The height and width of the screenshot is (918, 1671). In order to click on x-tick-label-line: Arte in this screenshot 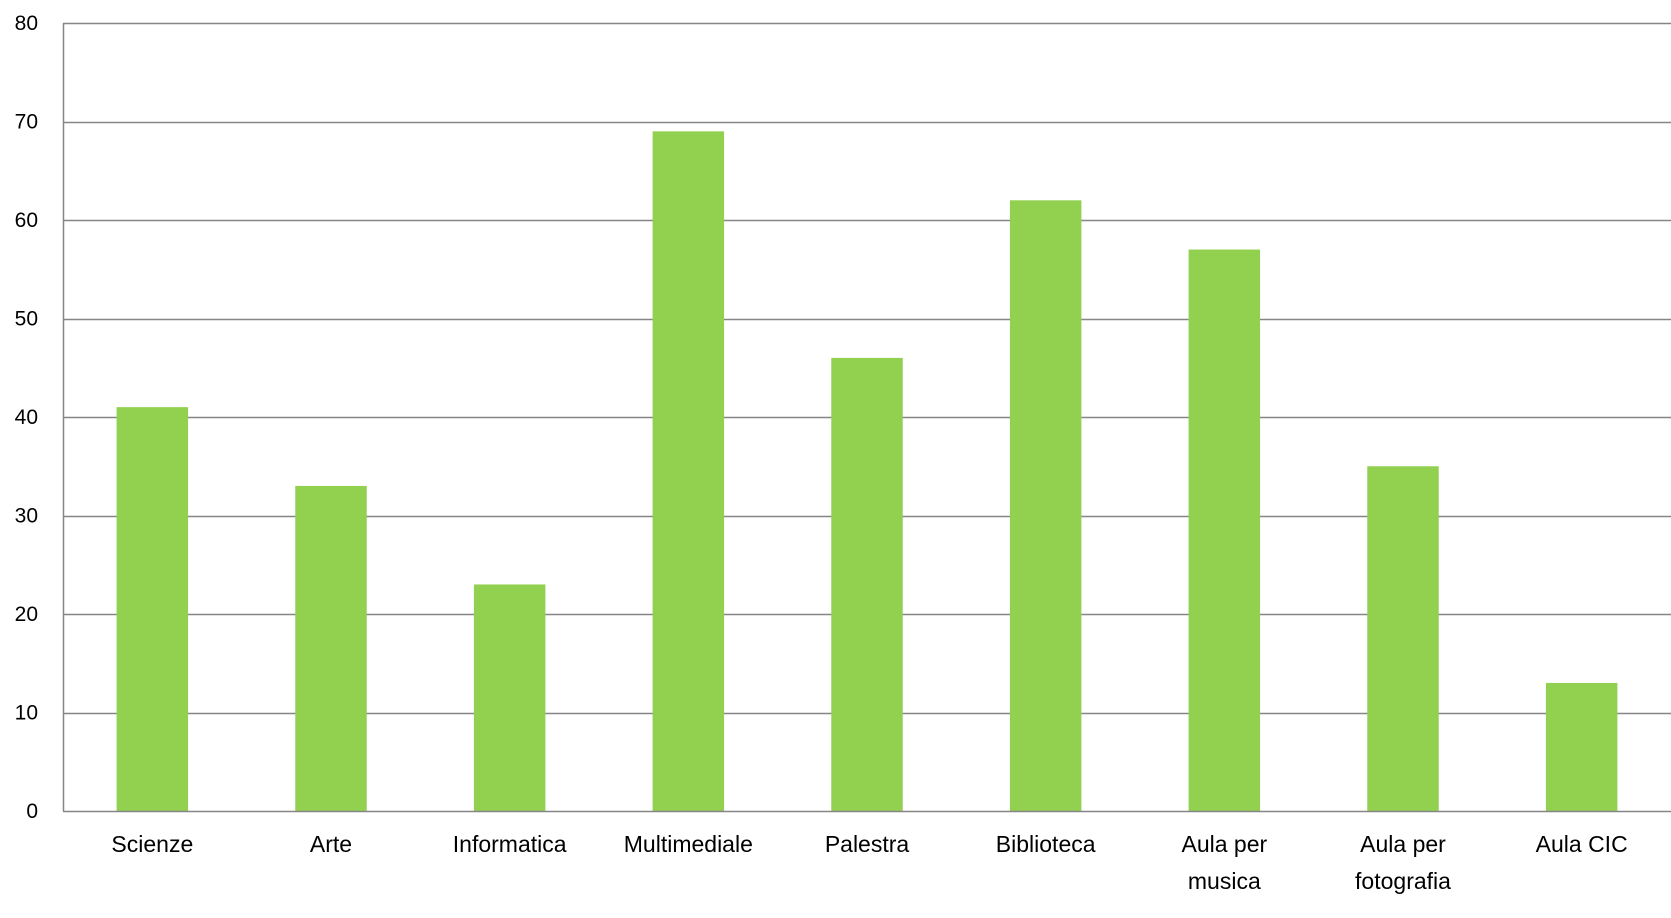, I will do `click(331, 844)`.